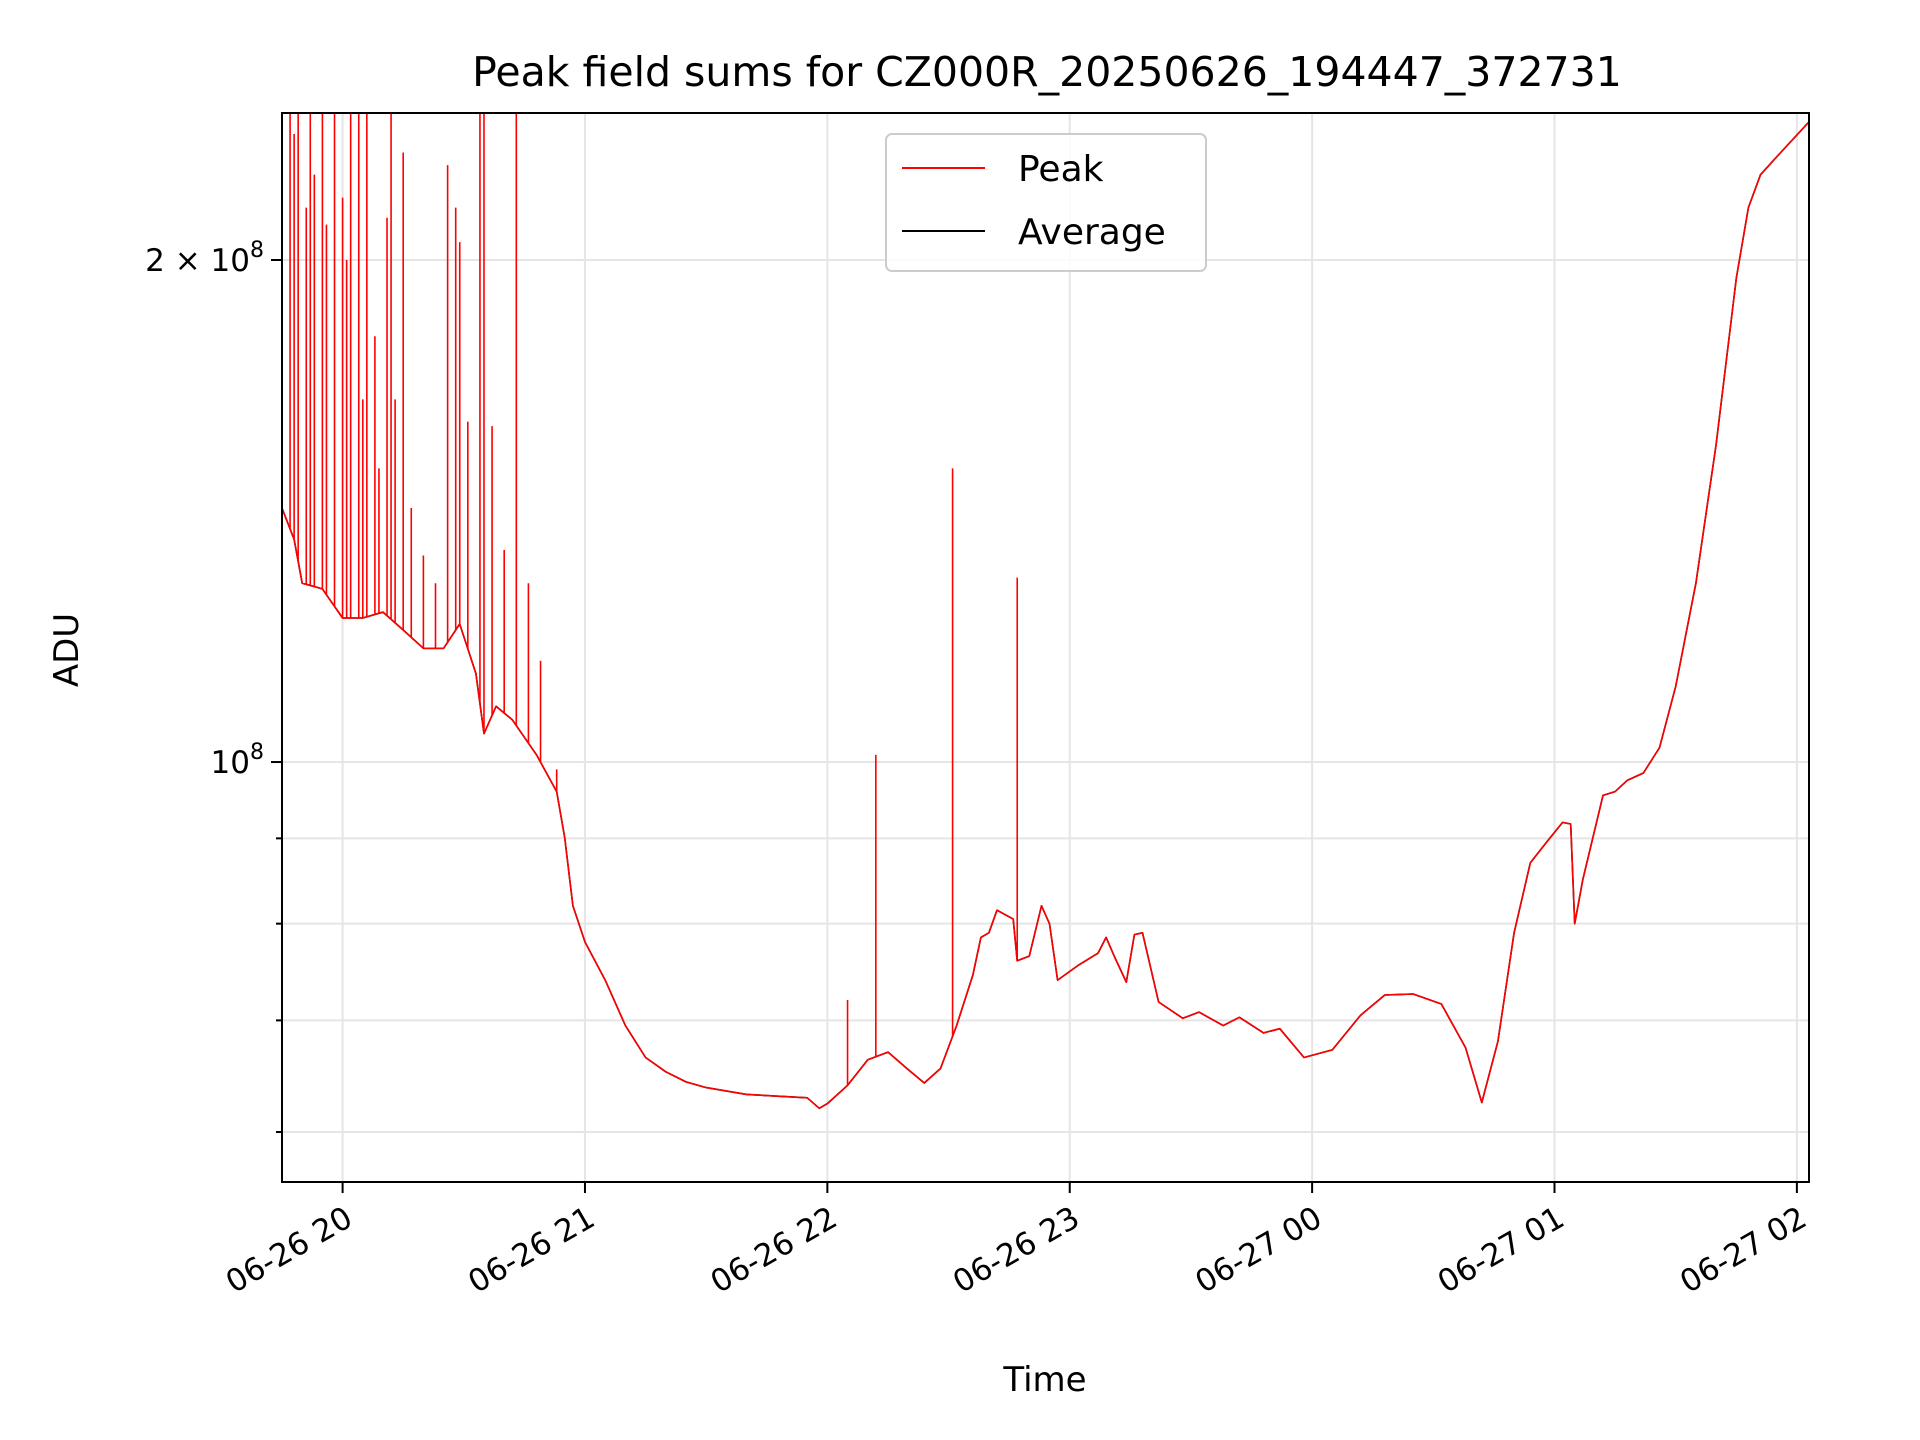  What do you see at coordinates (1044, 1380) in the screenshot?
I see `x-axis-label: Time` at bounding box center [1044, 1380].